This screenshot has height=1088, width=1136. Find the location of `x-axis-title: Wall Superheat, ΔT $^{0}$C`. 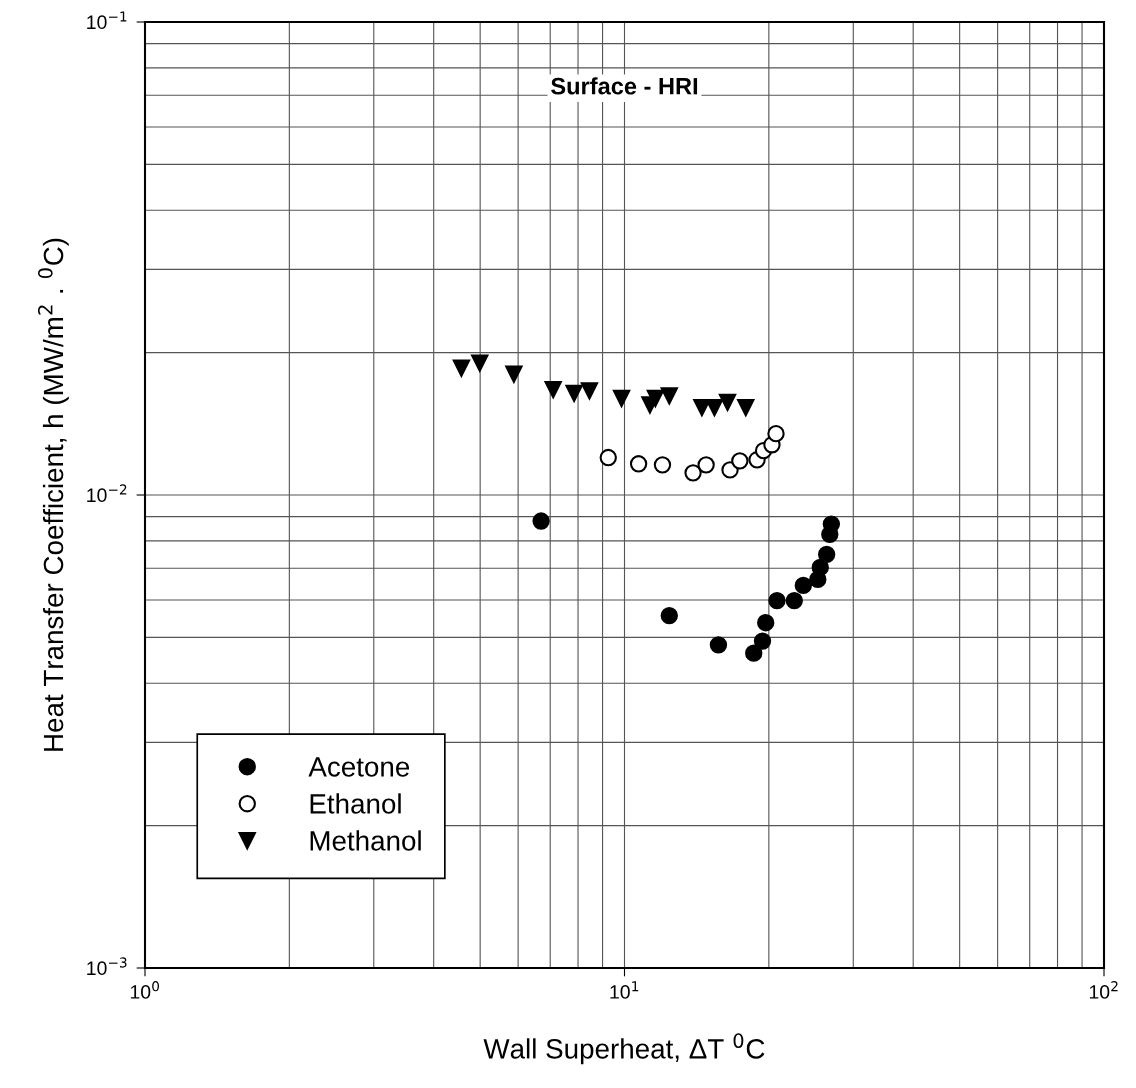

x-axis-title: Wall Superheat, ΔT $^{0}$C is located at coordinates (624, 1049).